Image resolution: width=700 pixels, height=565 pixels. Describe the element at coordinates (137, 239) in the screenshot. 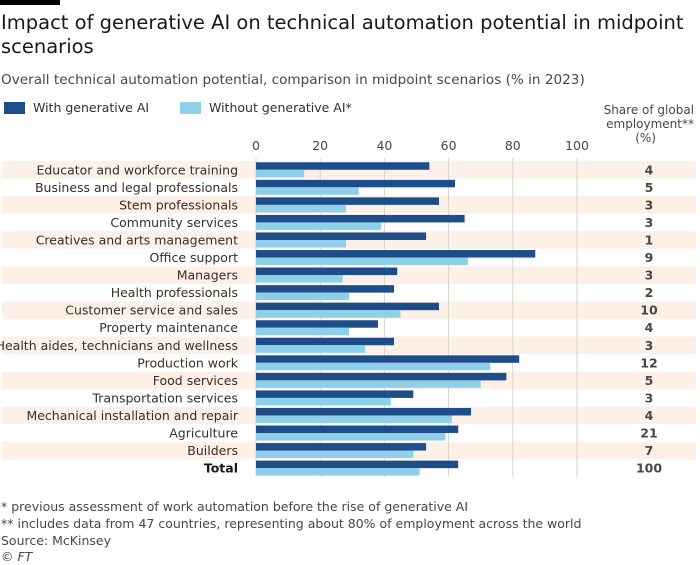

I see `category-label: Creatives and arts management` at that location.